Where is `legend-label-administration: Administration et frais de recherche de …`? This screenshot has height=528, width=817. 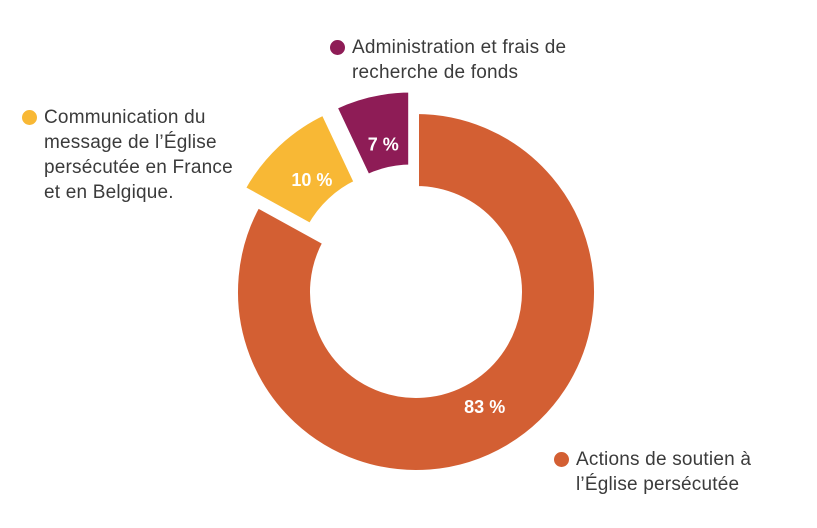
legend-label-administration: Administration et frais de recherche de … is located at coordinates (459, 60).